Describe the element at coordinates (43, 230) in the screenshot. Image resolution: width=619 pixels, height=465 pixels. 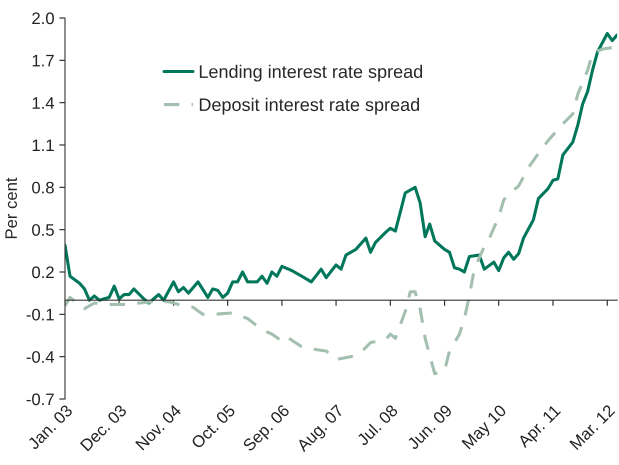
I see `y-tick-label: 0.5` at that location.